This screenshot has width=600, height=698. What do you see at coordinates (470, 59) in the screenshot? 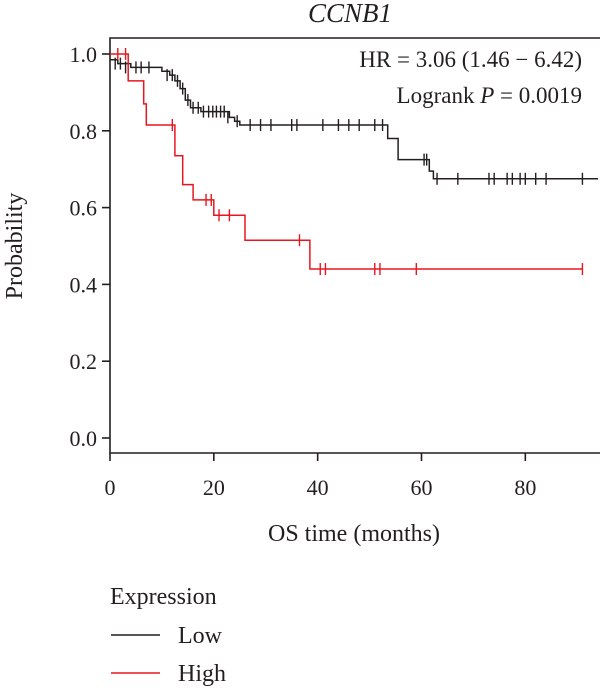
I see `hazard-ratio-text: HR = 3.06 (1.46 − 6.42)` at bounding box center [470, 59].